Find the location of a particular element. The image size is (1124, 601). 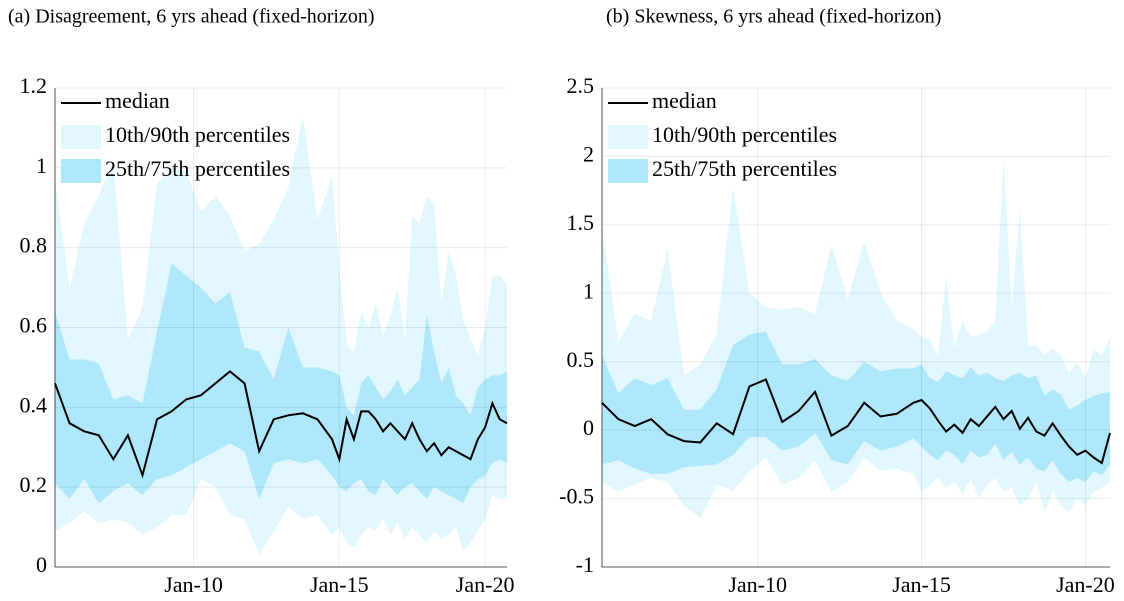

y-tick-label: 2.5 is located at coordinates (581, 85).